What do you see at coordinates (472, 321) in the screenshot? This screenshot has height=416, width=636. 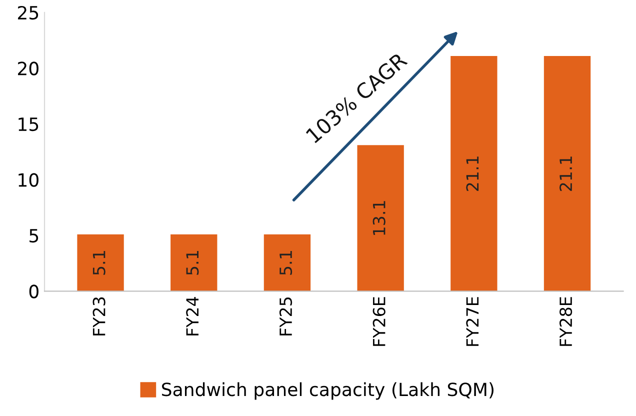 I see `x-tick-label: FY27E` at bounding box center [472, 321].